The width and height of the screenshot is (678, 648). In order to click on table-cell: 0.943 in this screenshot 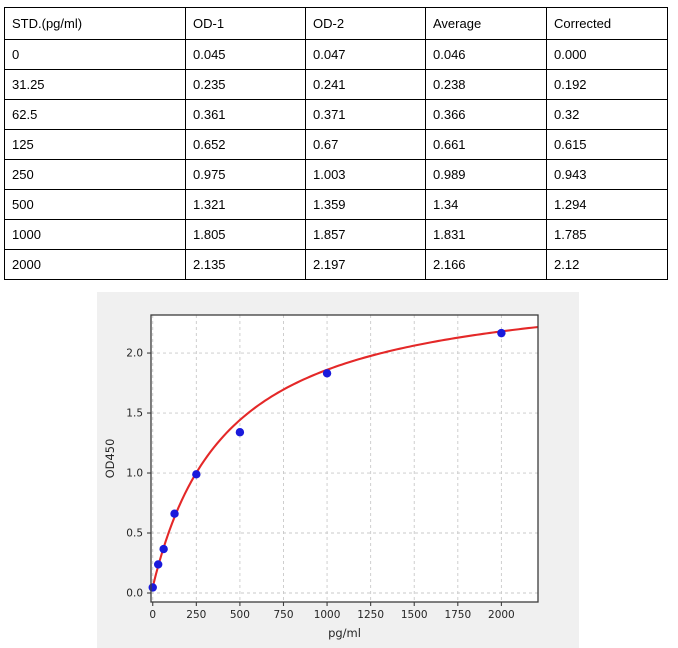, I will do `click(607, 174)`.